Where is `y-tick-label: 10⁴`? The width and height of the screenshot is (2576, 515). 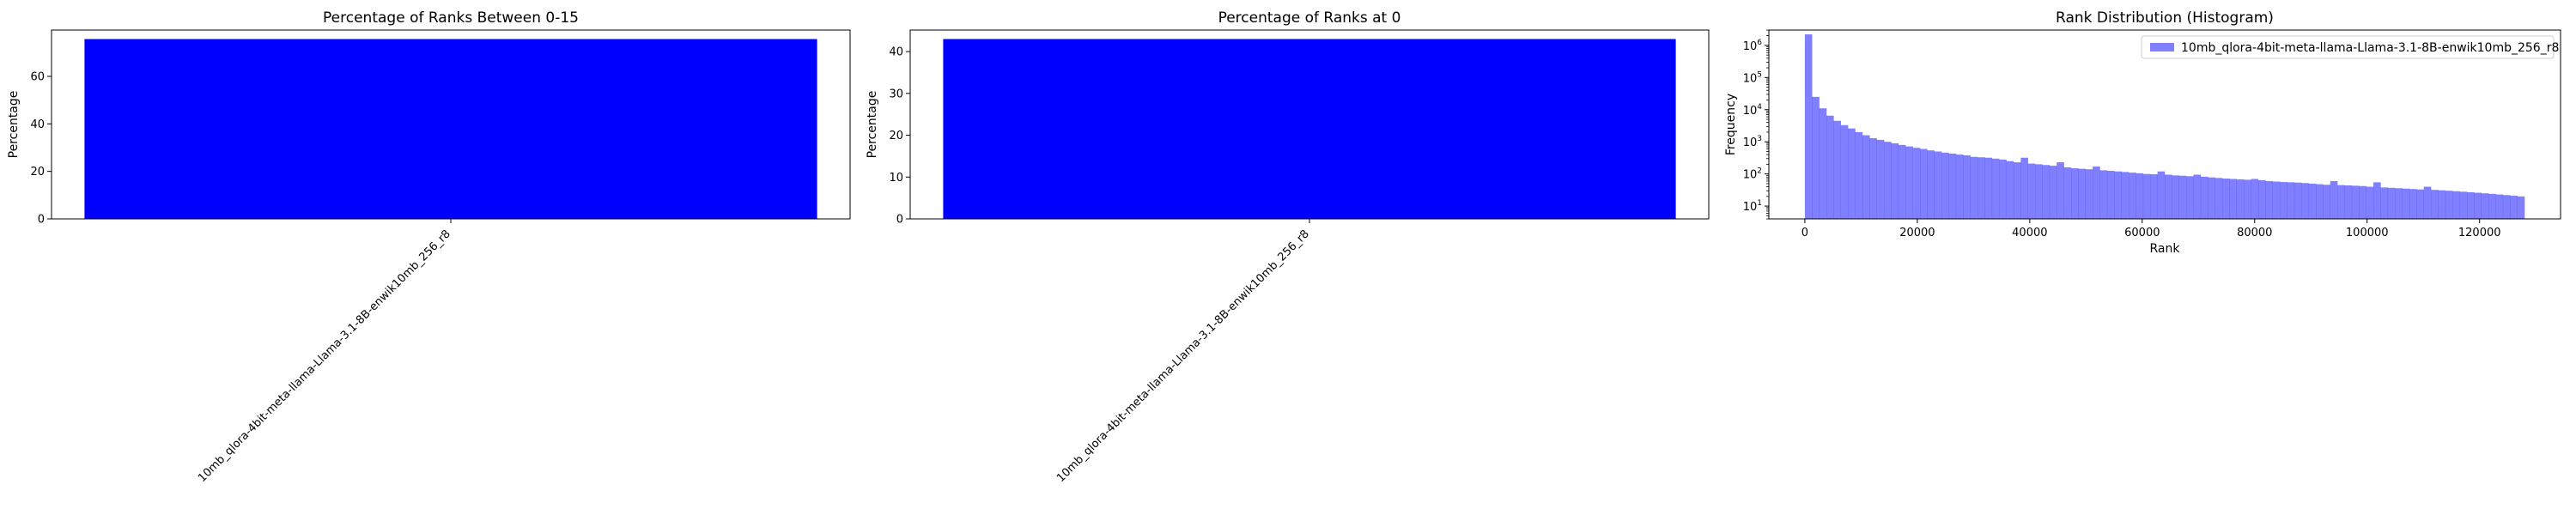
y-tick-label: 10⁴ is located at coordinates (1753, 110).